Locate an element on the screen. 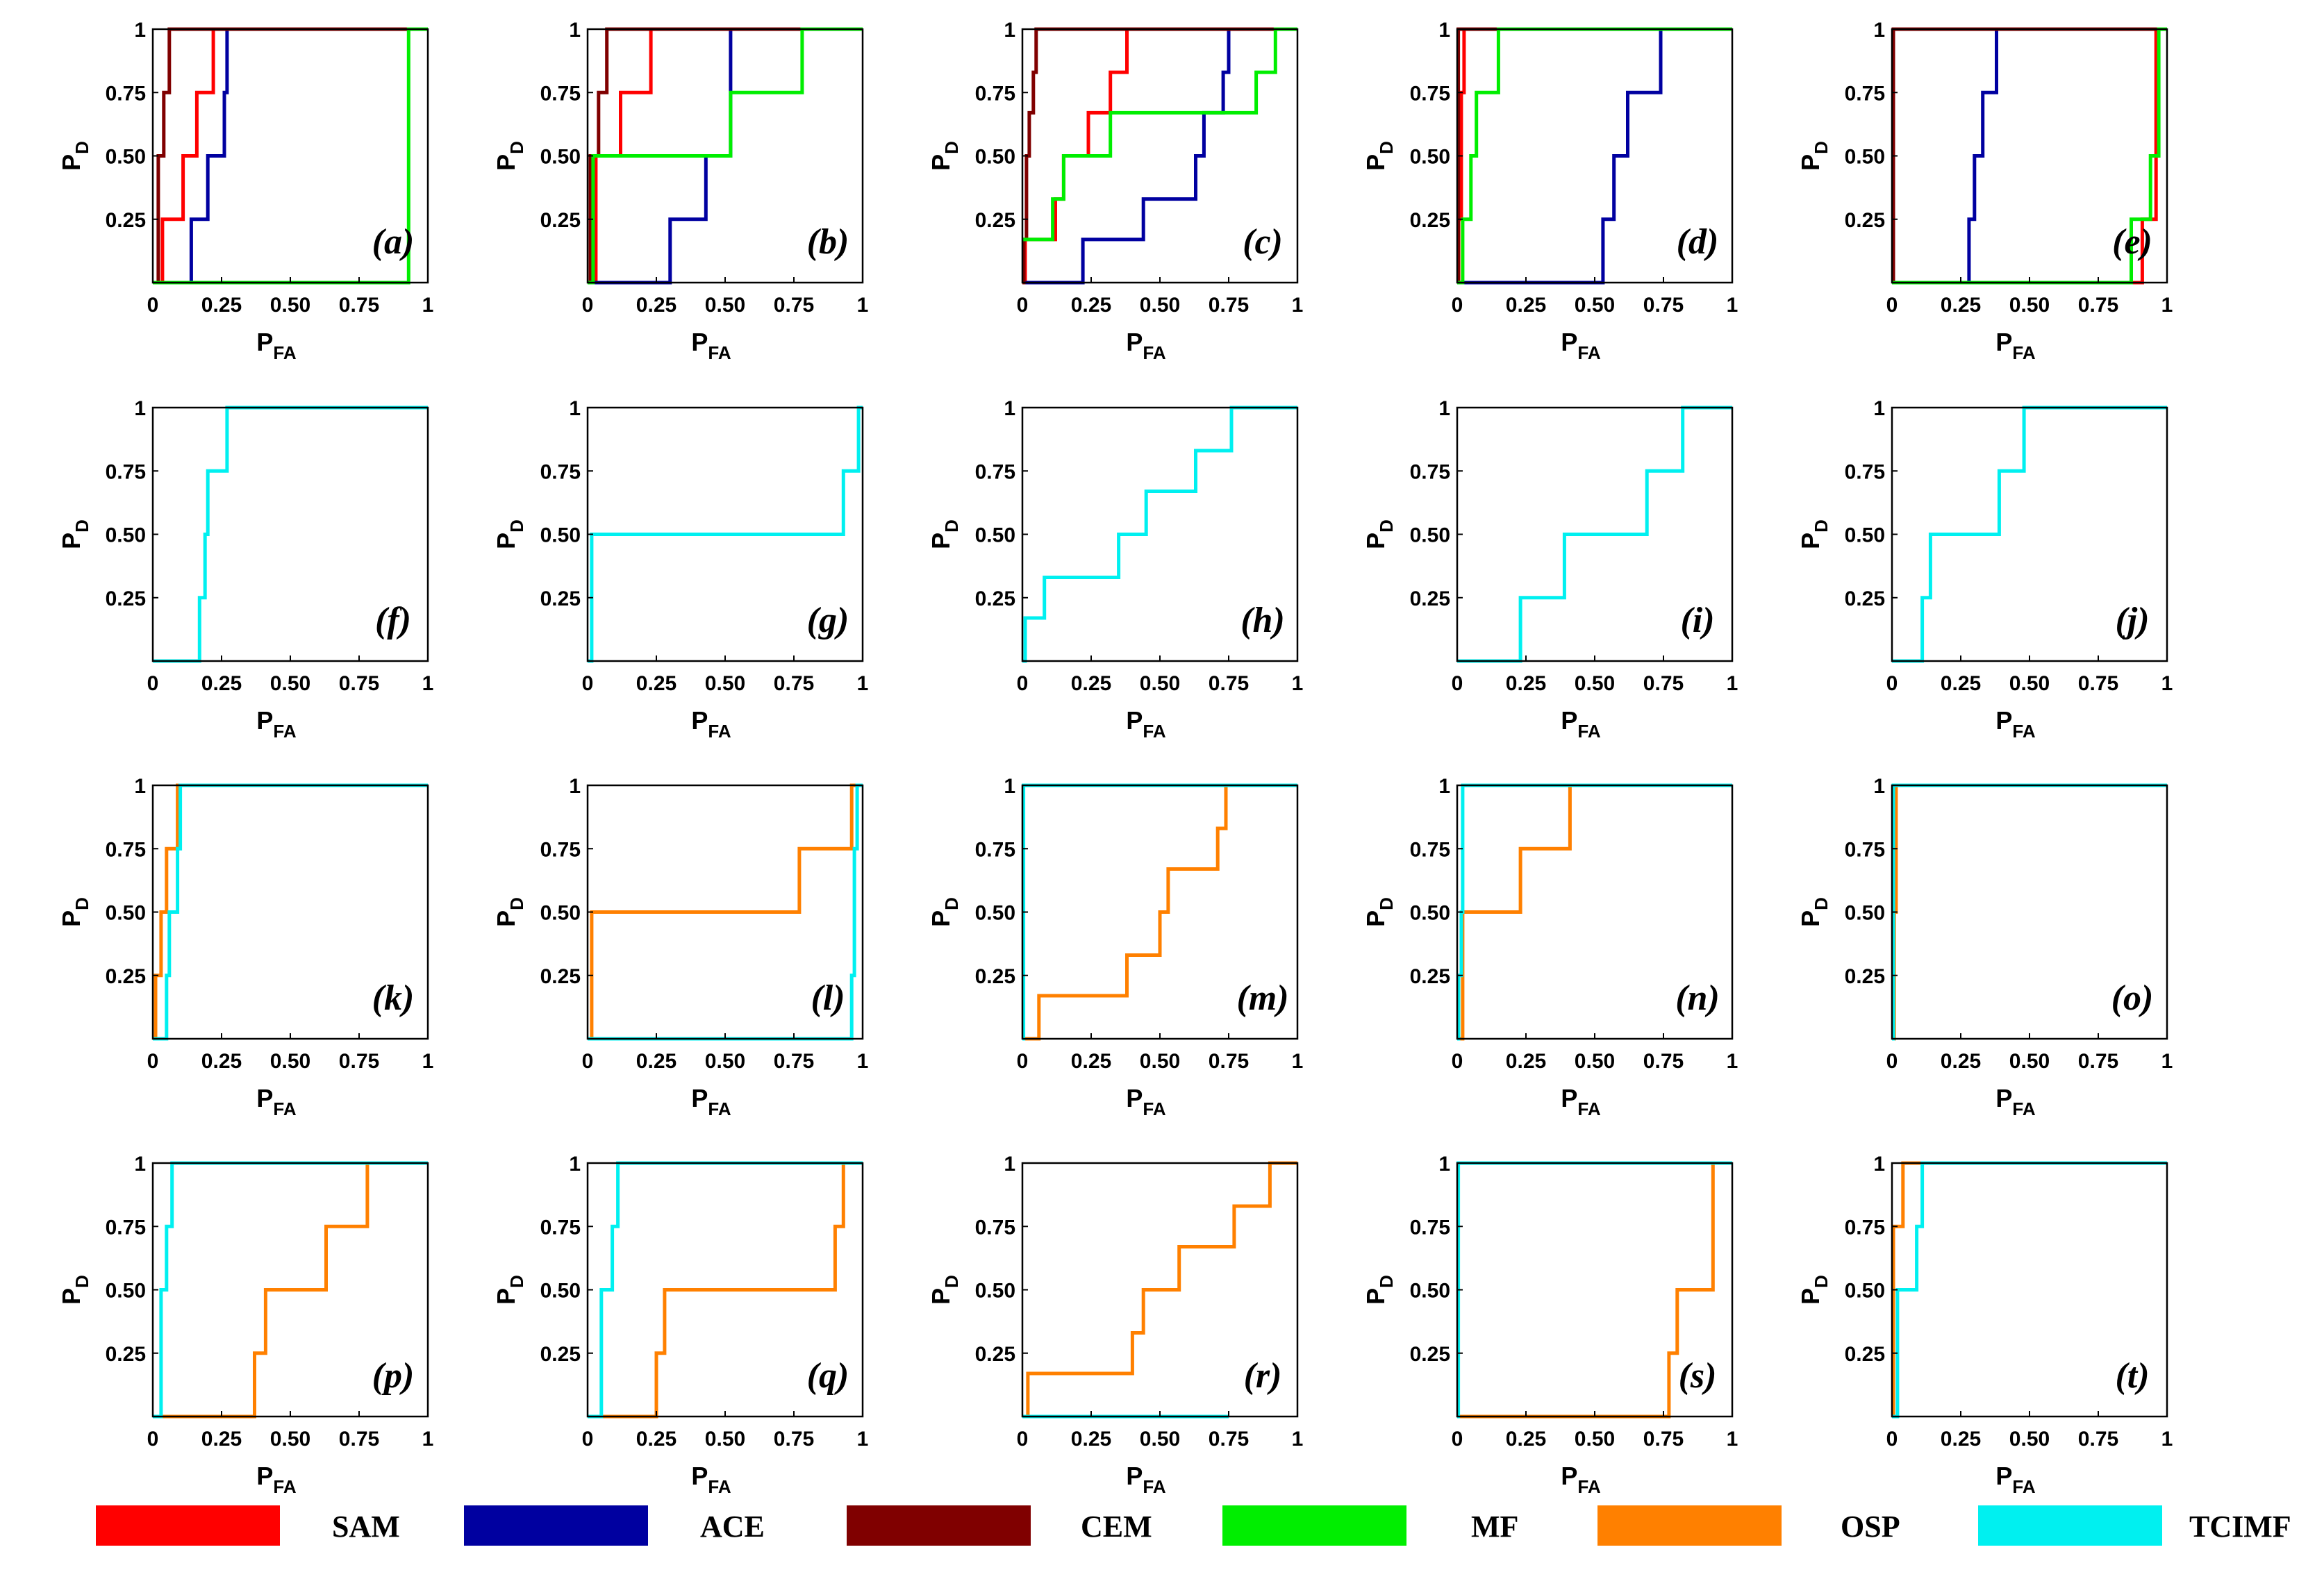  panel-label: (p) is located at coordinates (394, 1376).